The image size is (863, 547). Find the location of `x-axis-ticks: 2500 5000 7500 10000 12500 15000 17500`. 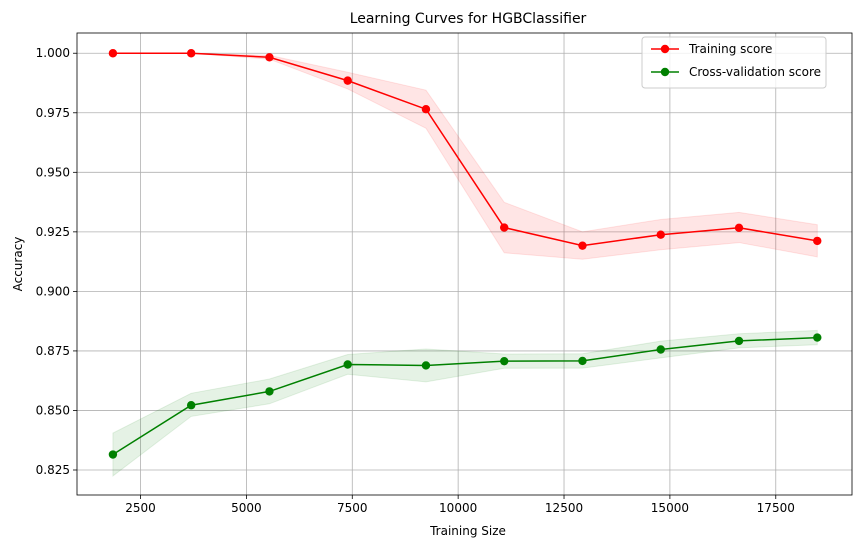

x-axis-ticks: 2500 5000 7500 10000 12500 15000 17500 is located at coordinates (460, 505).